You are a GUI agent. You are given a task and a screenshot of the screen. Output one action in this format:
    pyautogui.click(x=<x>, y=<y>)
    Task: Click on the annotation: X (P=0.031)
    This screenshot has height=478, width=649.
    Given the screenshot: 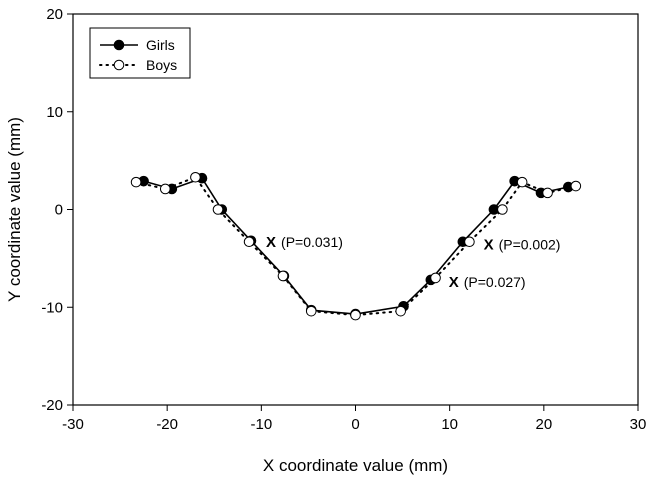 What is the action you would take?
    pyautogui.click(x=304, y=242)
    